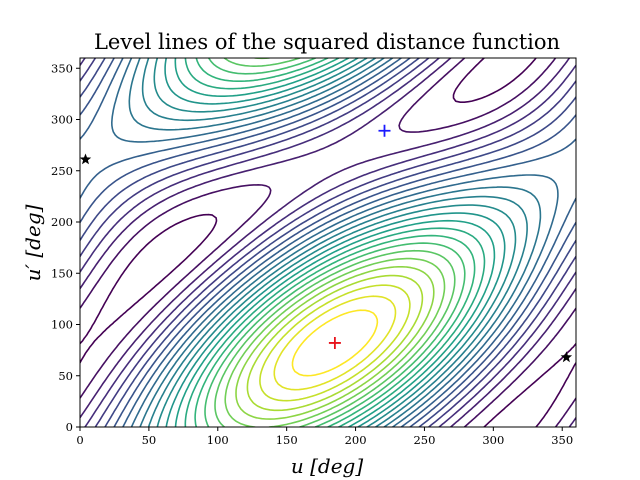  What do you see at coordinates (62, 68) in the screenshot?
I see `y-tick-label: 350` at bounding box center [62, 68].